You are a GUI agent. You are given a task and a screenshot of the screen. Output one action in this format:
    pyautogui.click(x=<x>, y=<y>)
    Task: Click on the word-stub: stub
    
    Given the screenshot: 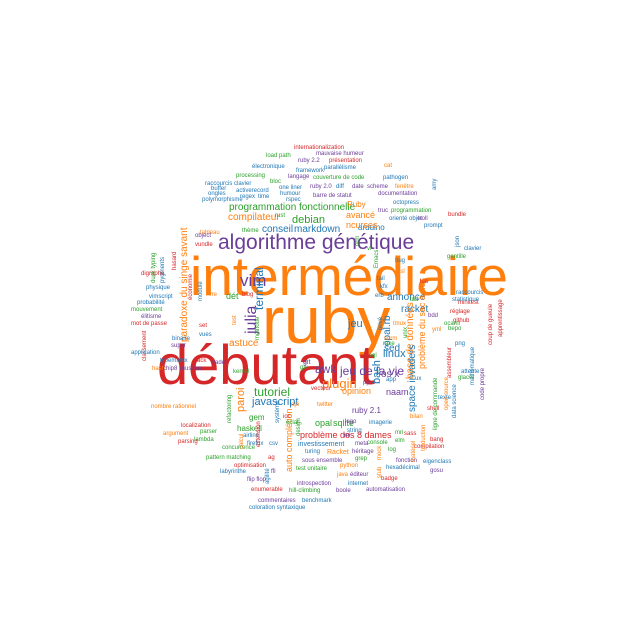 What is the action you would take?
    pyautogui.click(x=380, y=472)
    